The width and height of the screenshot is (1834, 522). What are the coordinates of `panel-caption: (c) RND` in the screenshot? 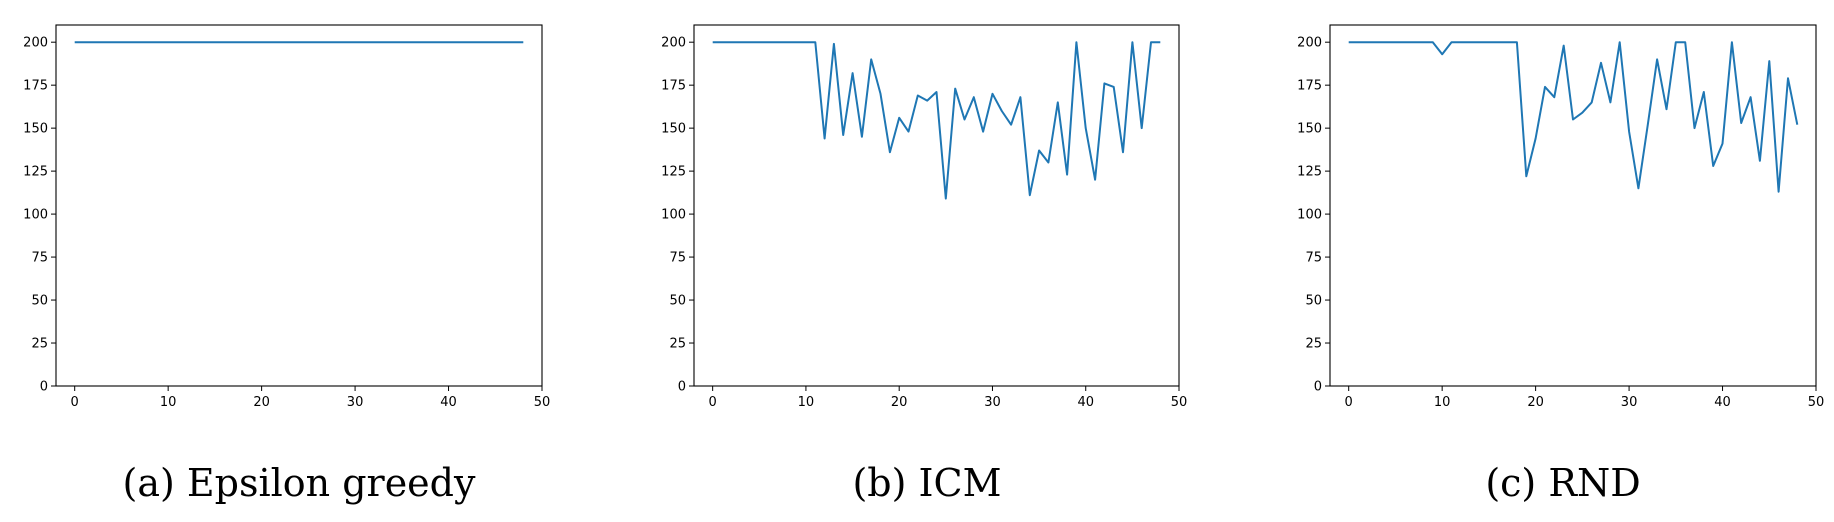 It's located at (1562, 483).